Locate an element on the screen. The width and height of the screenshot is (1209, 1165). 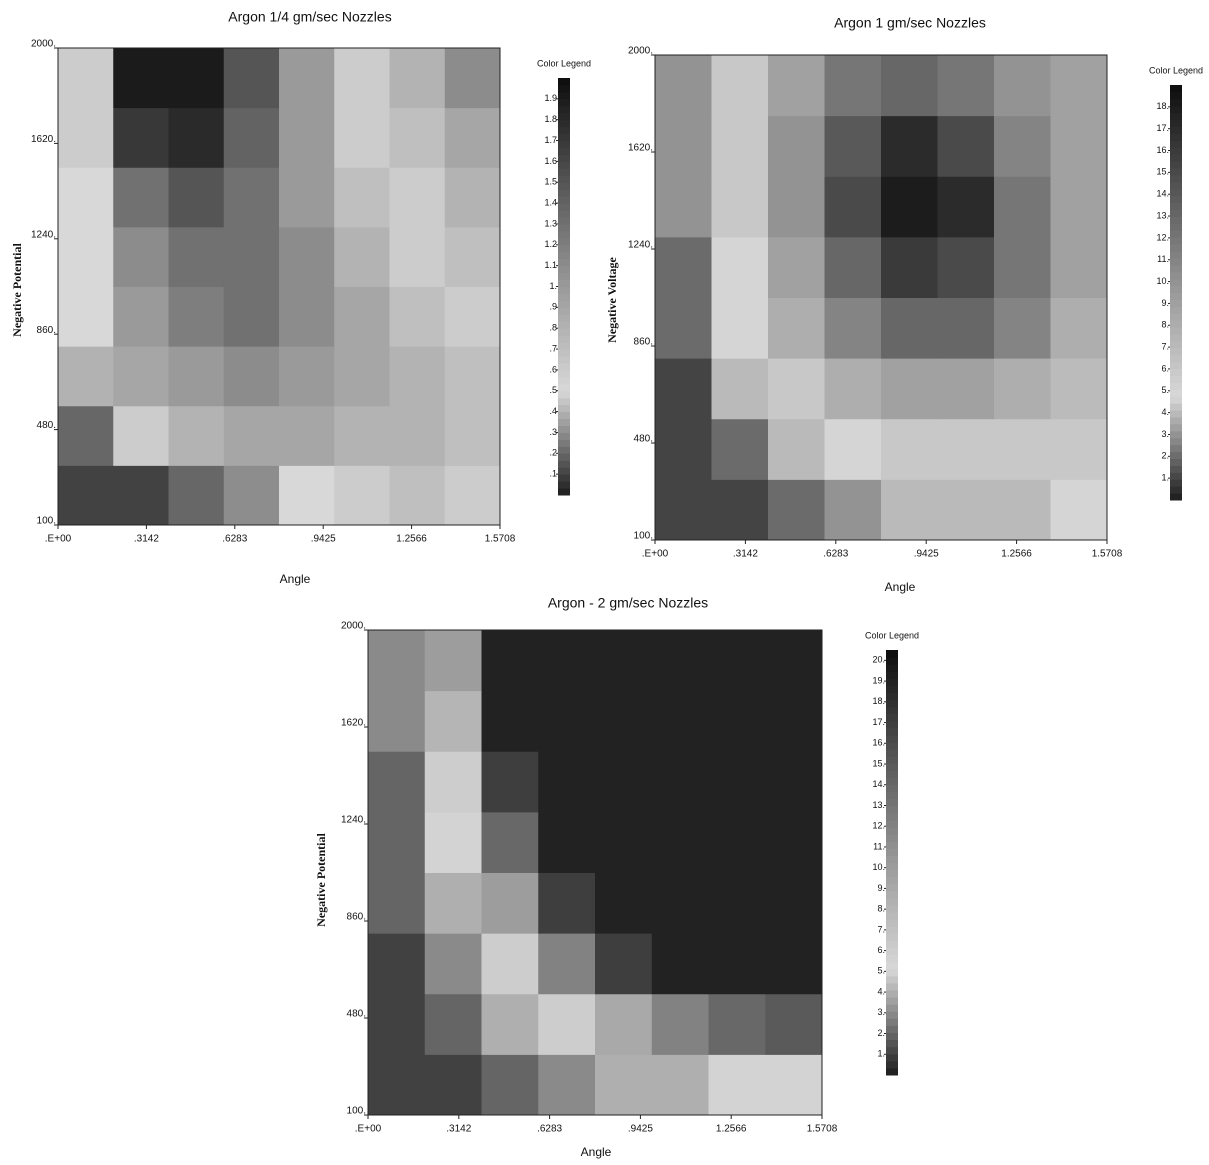
legend-title: Color Legend is located at coordinates (564, 63).